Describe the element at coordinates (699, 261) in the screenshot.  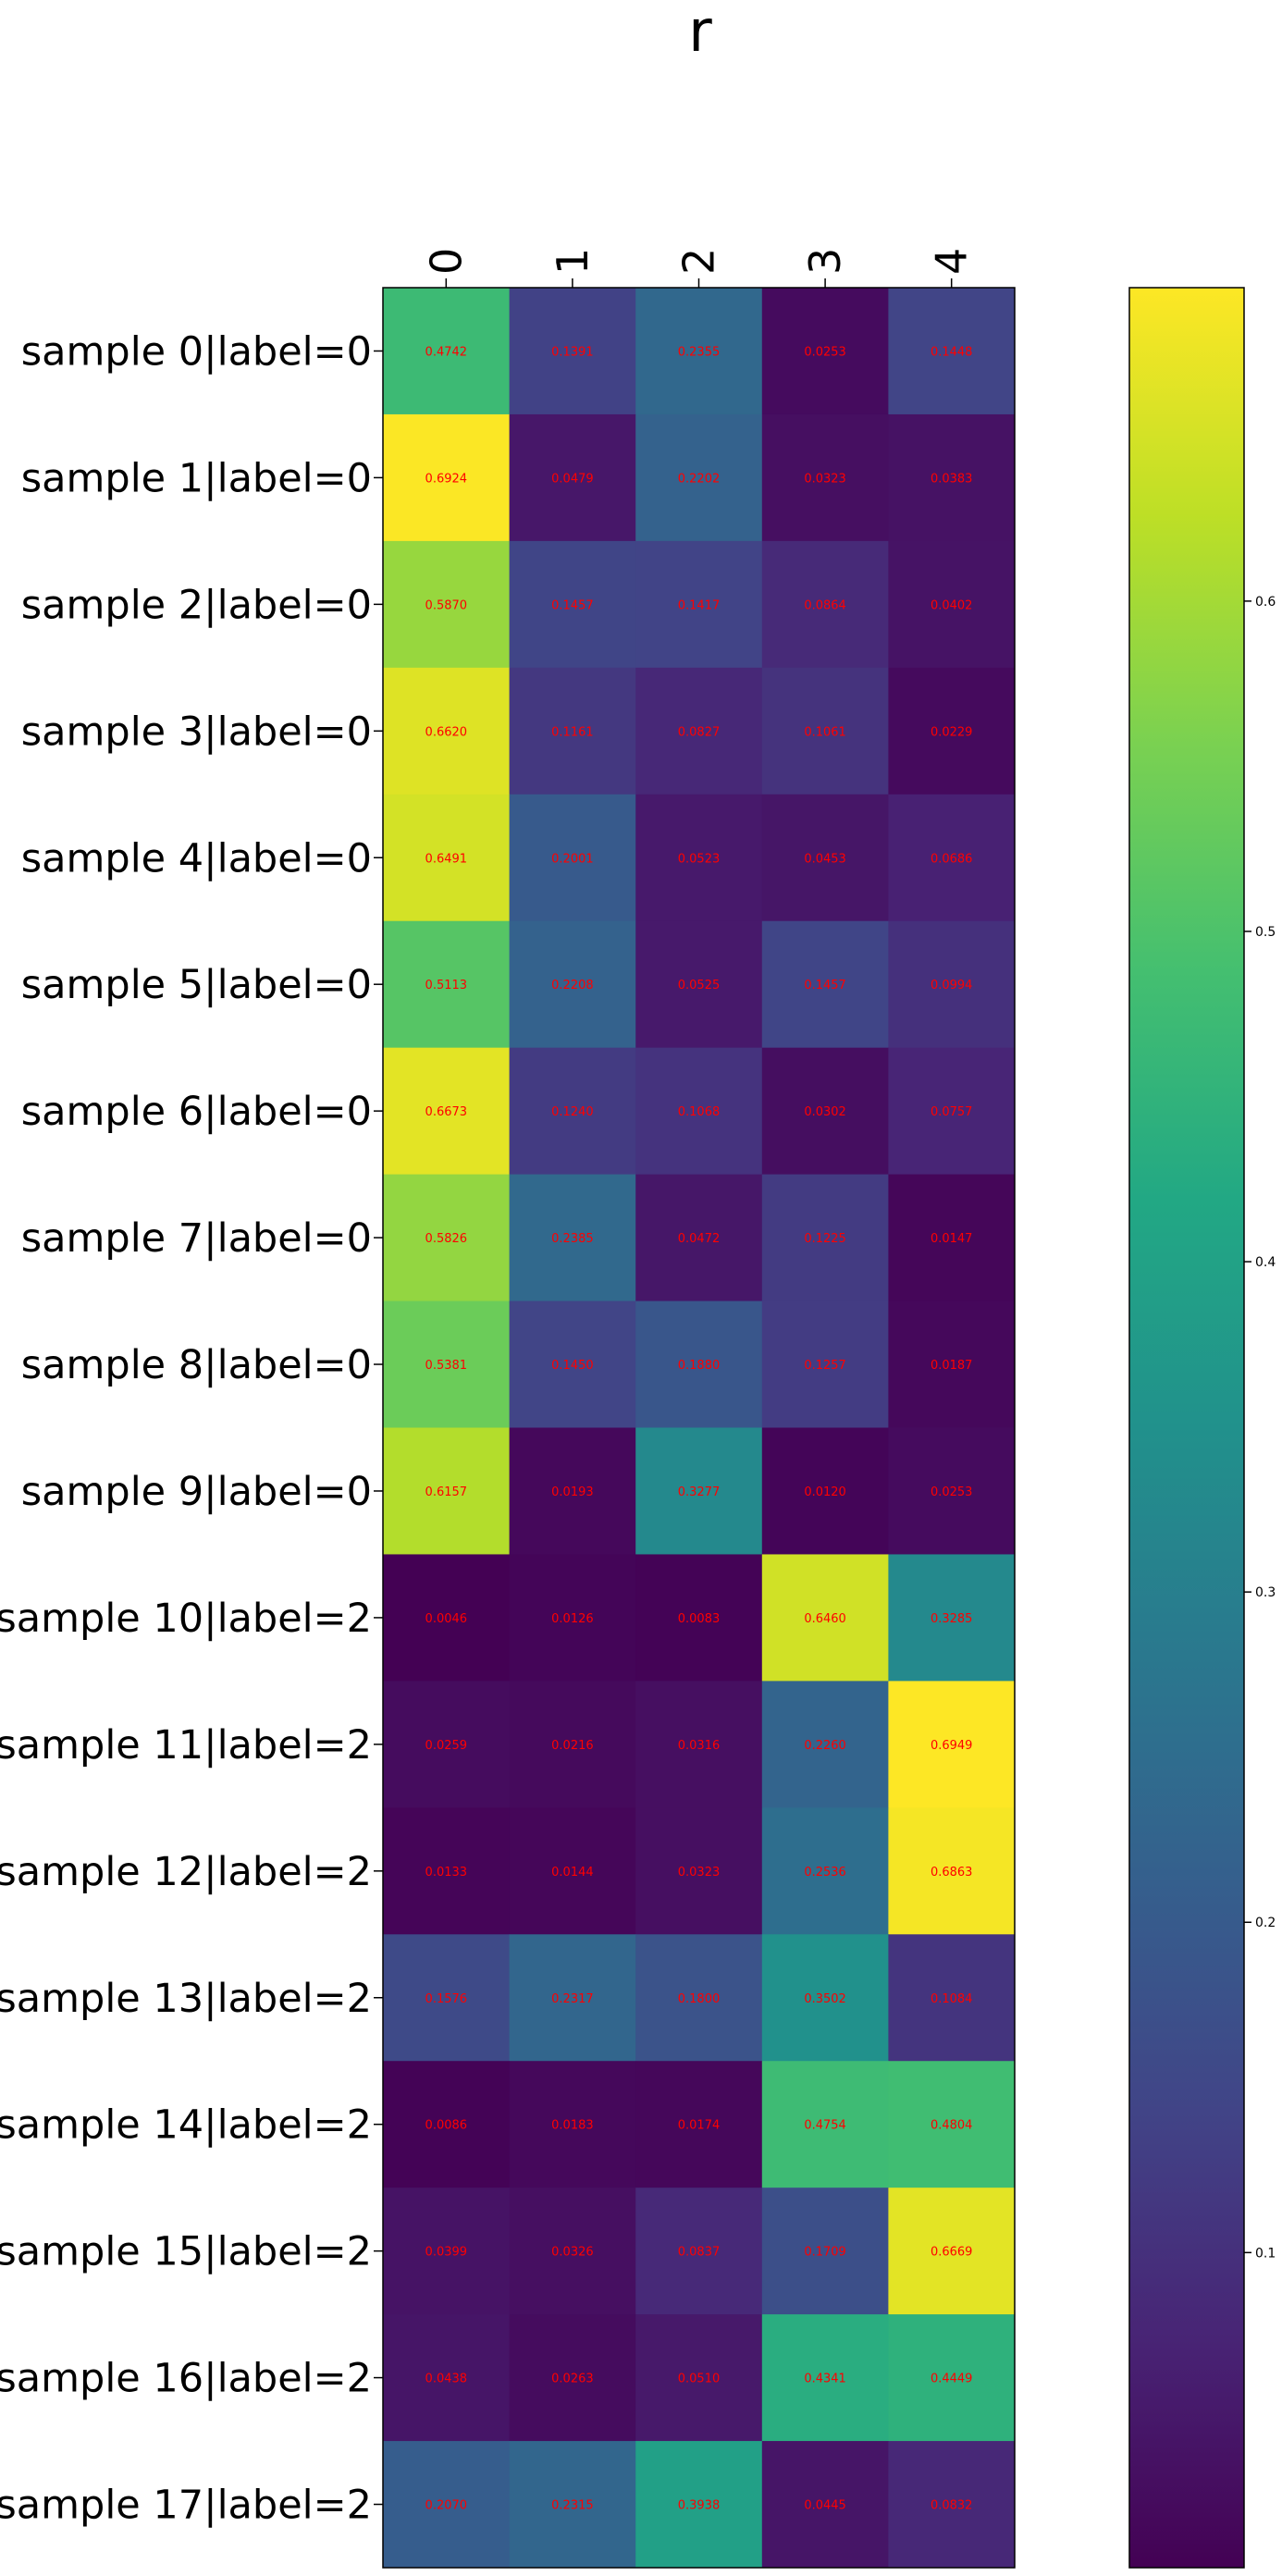
I see `column-label: 2` at that location.